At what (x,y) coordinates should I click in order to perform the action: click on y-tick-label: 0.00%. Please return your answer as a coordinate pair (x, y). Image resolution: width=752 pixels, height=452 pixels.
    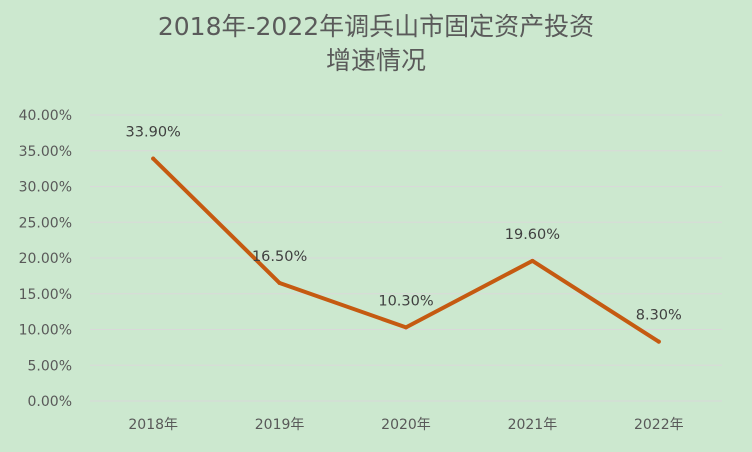
    Looking at the image, I should click on (50, 402).